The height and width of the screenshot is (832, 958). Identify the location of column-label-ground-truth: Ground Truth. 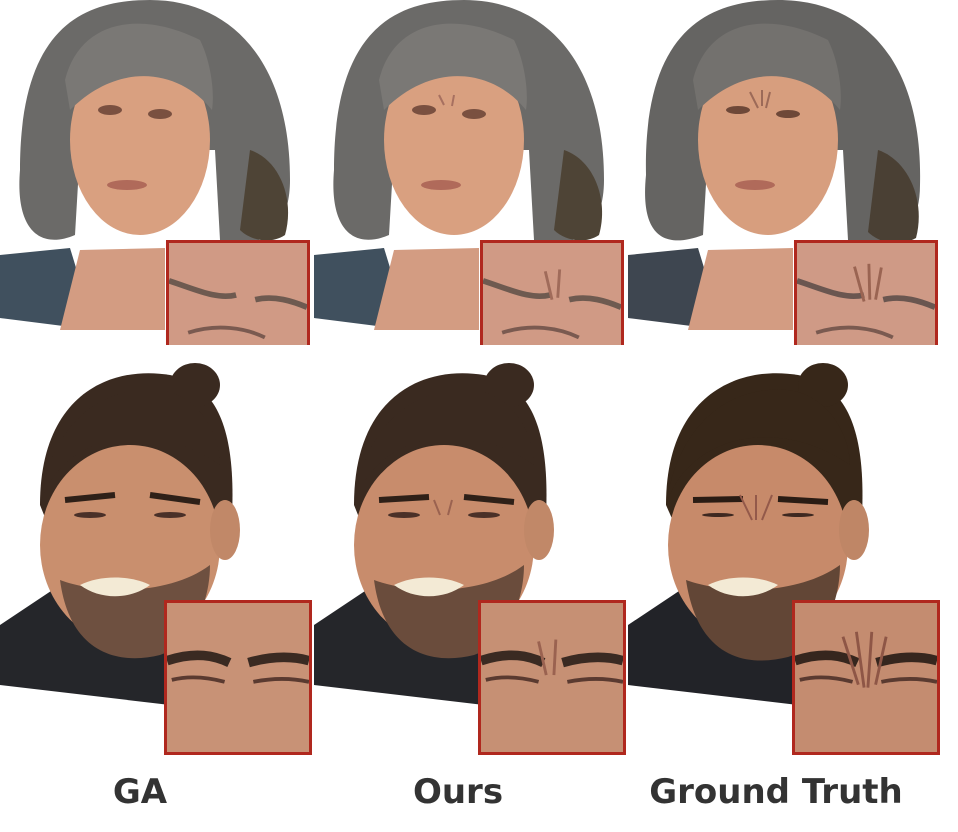
(776, 792).